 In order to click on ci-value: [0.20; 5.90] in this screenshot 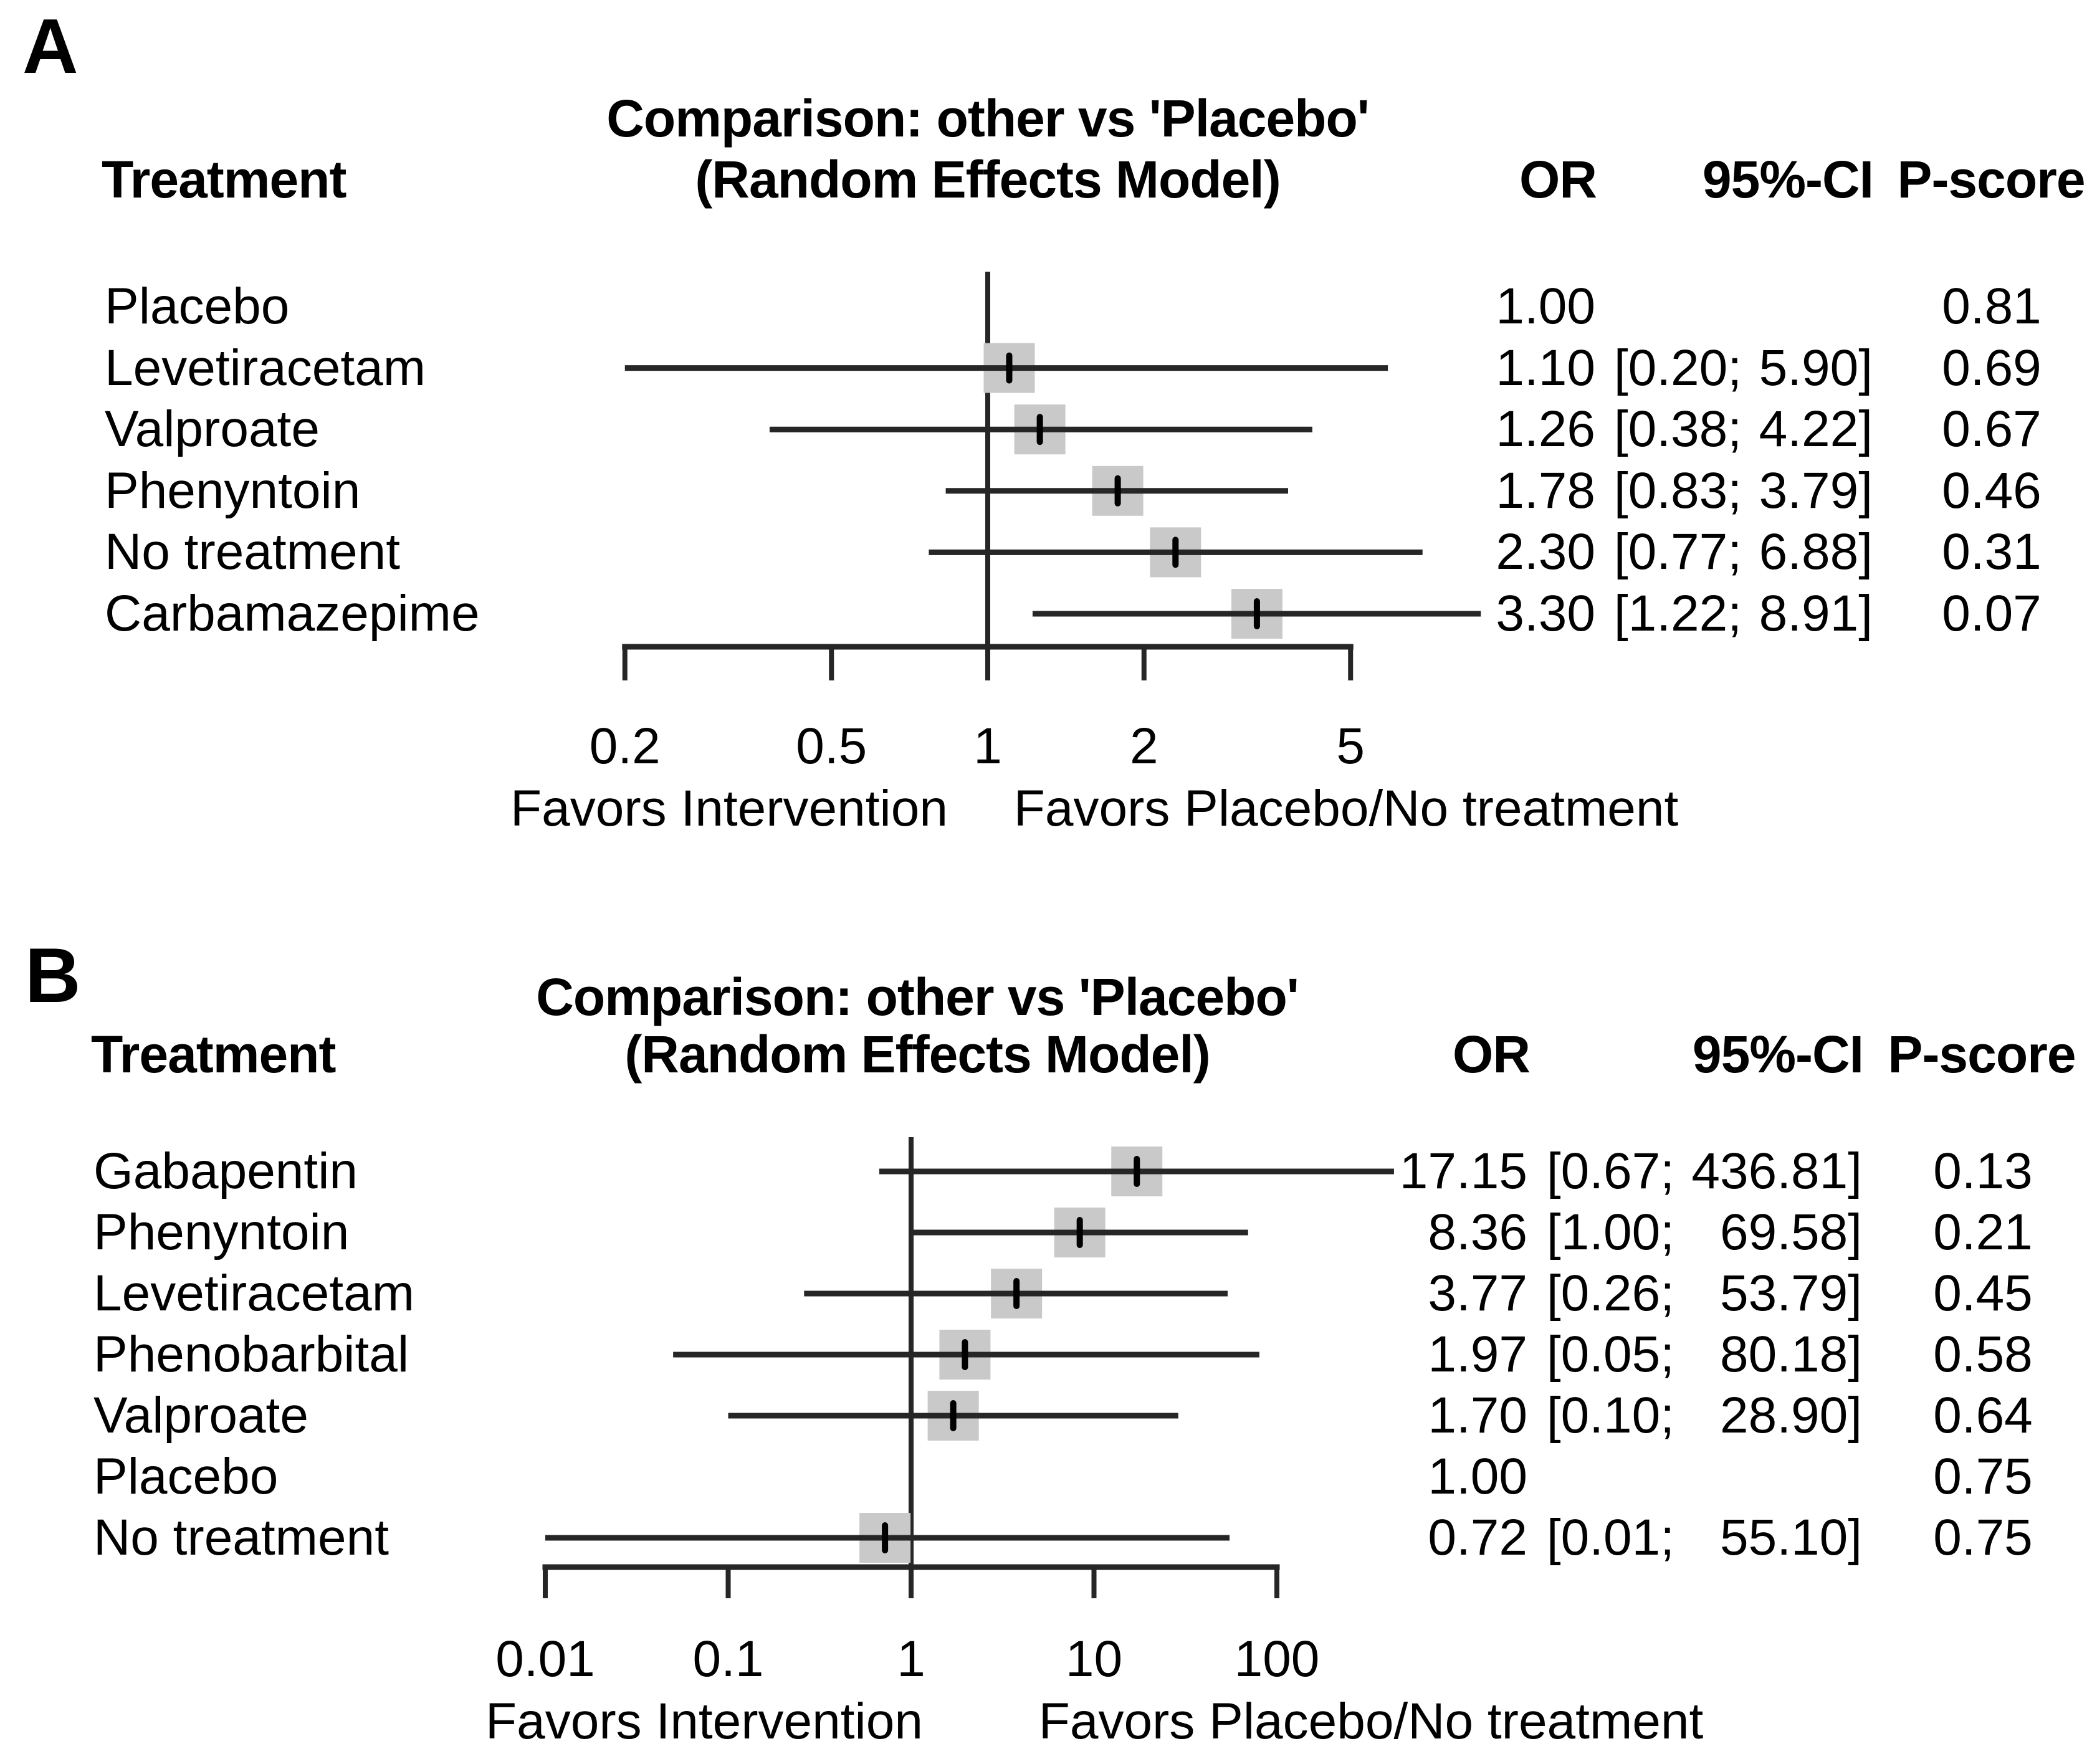, I will do `click(1743, 367)`.